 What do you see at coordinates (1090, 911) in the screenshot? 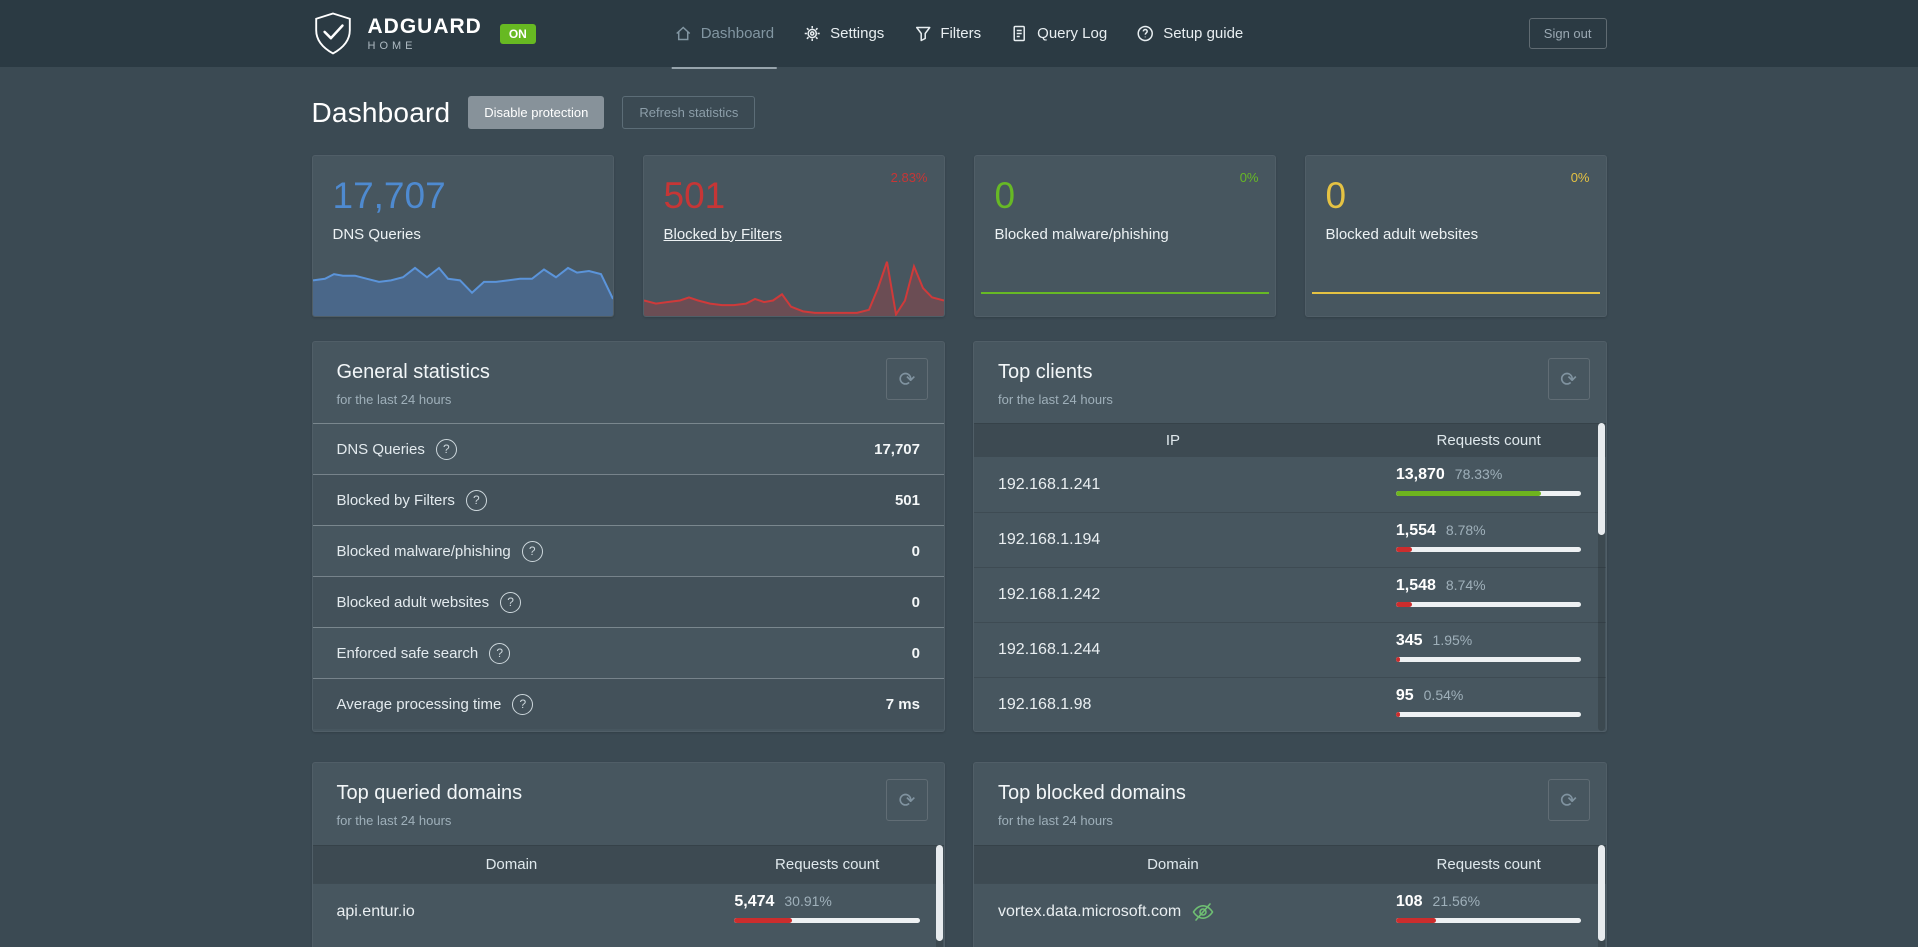
I see `blocked-domain: vortex.data.microsoft.com` at bounding box center [1090, 911].